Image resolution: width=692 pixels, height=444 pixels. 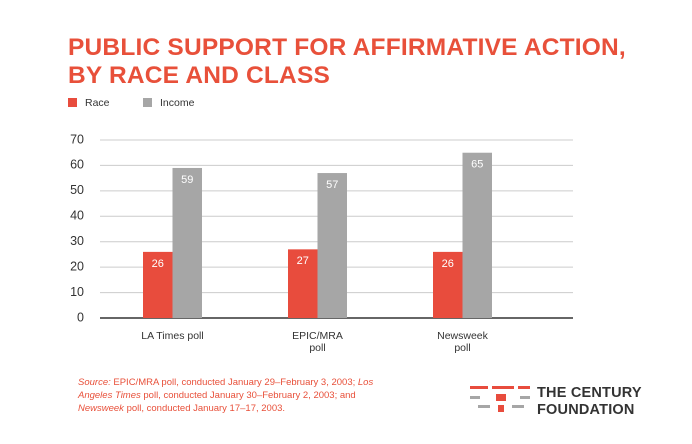 I want to click on x-tick-label: LA Times poll, so click(x=172, y=336).